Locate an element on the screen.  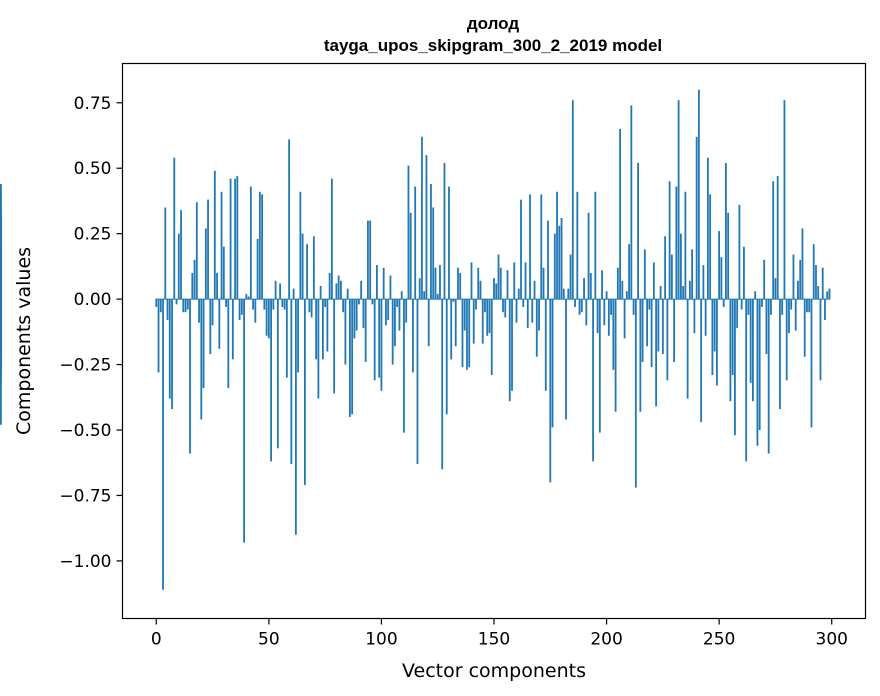
x-tick-label: 250 is located at coordinates (719, 640).